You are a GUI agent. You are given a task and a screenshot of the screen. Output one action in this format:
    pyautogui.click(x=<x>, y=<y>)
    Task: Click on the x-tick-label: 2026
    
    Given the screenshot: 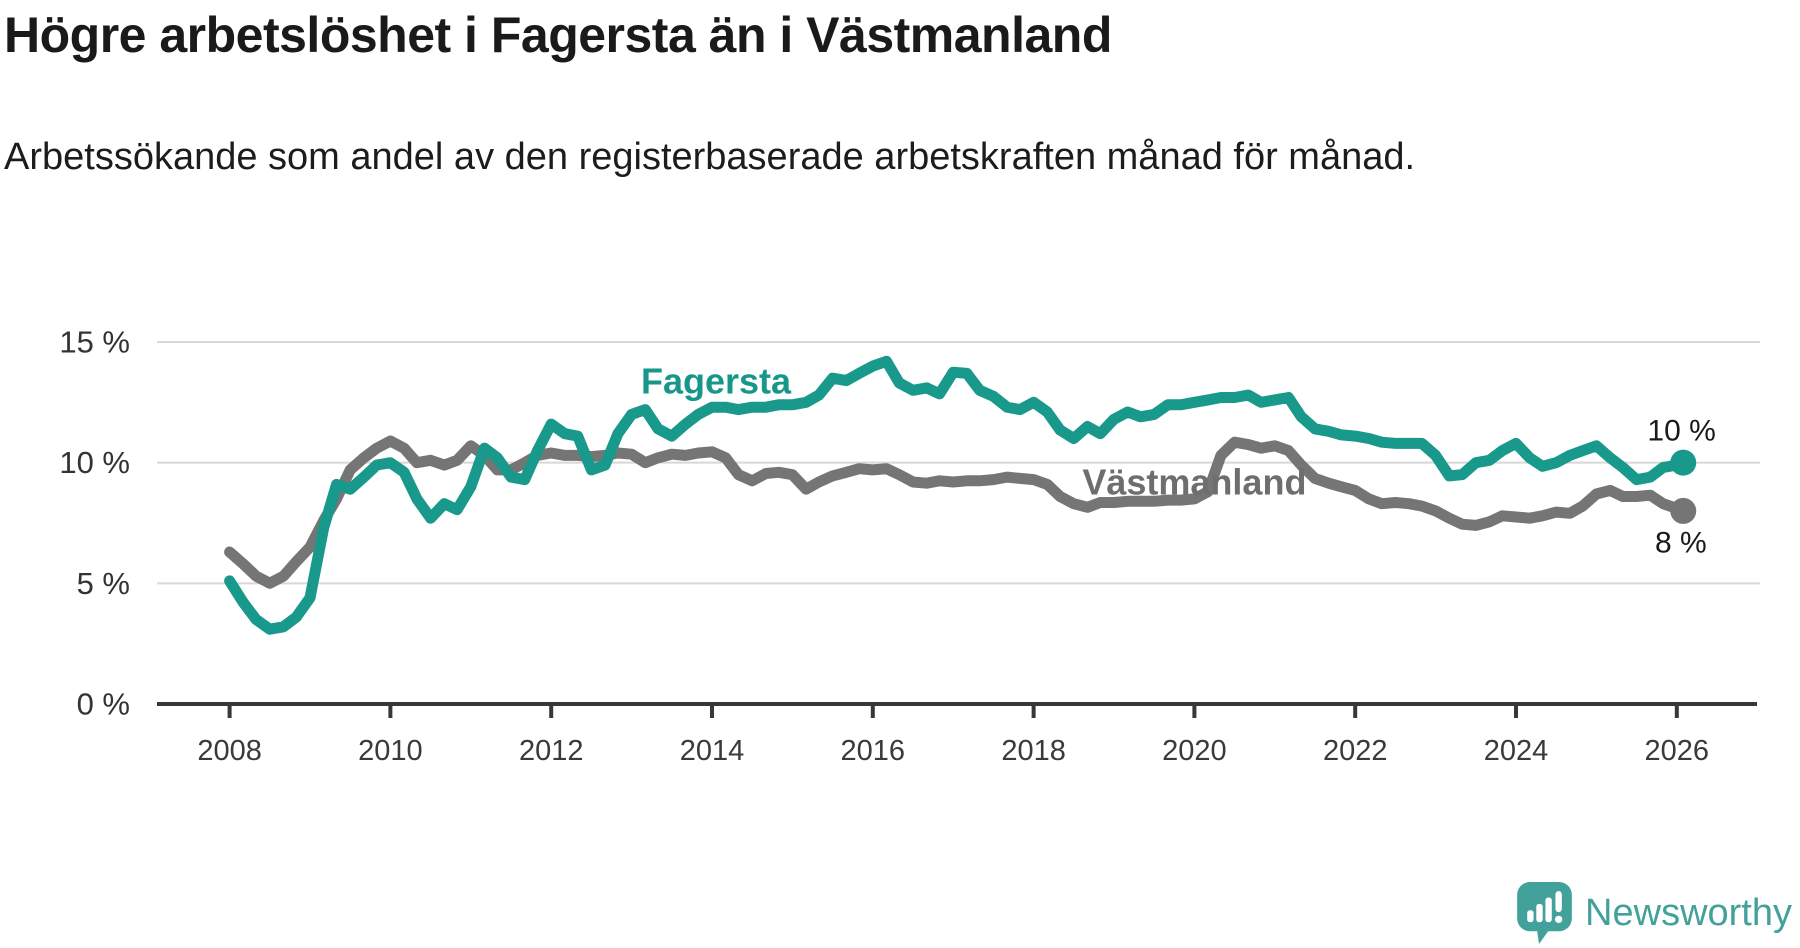 What is the action you would take?
    pyautogui.click(x=1677, y=751)
    